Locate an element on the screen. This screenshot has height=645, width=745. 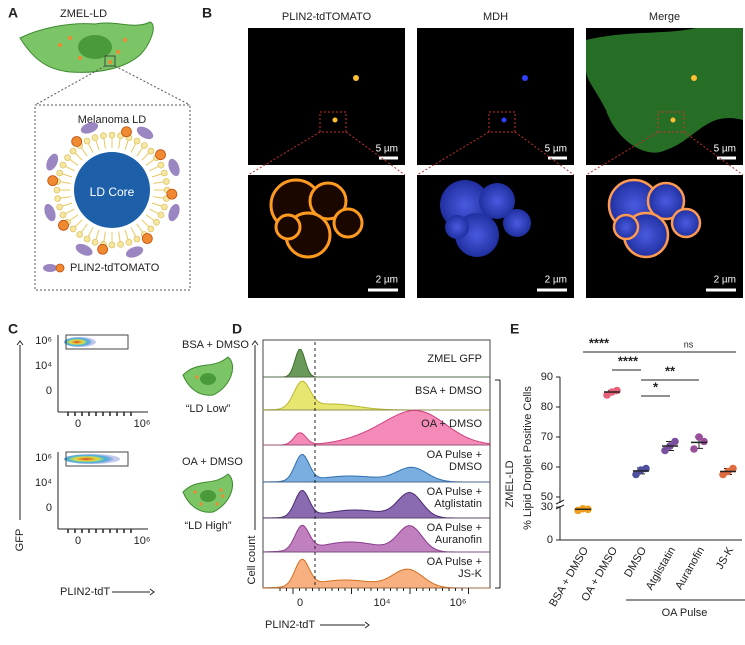
group-label: OA Pulse is located at coordinates (685, 613).